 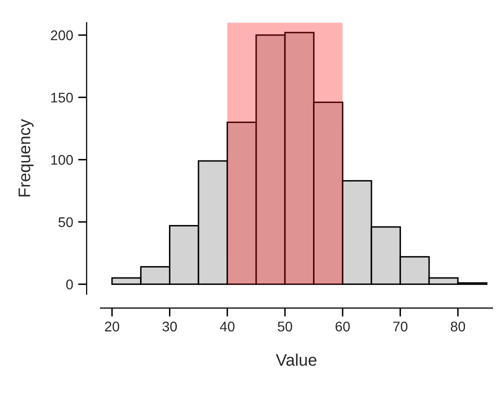 What do you see at coordinates (169, 327) in the screenshot?
I see `x-tick-label: 30` at bounding box center [169, 327].